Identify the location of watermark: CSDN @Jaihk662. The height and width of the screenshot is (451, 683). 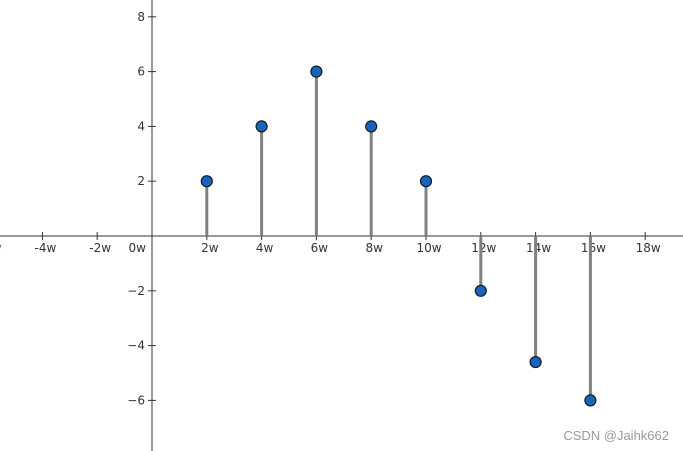
(616, 435).